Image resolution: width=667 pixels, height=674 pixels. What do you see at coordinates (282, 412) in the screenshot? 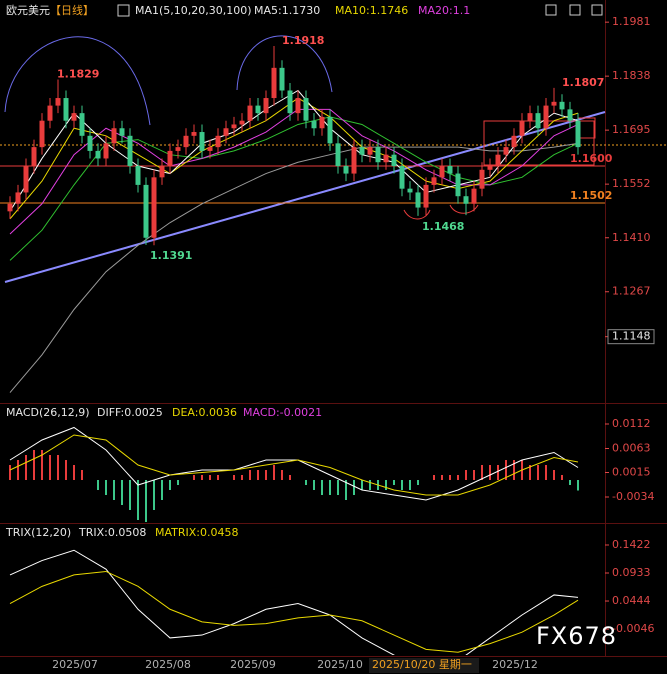
I see `macd-value: MACD:-0.0021` at bounding box center [282, 412].